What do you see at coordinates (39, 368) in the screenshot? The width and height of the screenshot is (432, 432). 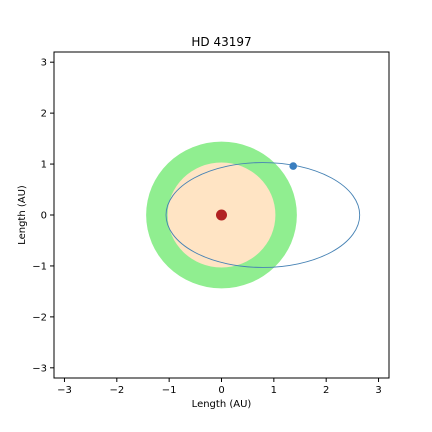 I see `y-tick-label: −3` at bounding box center [39, 368].